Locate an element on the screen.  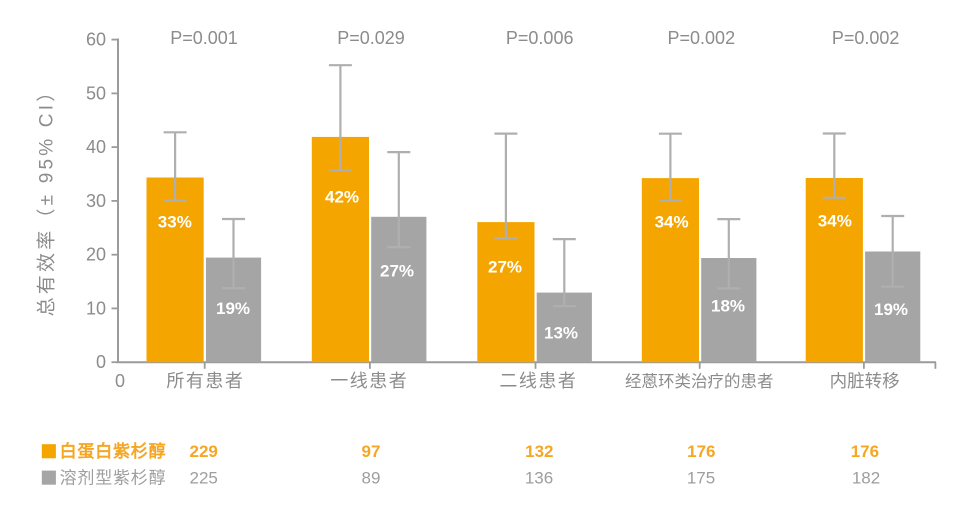
svg-text: 20 is located at coordinates (96, 255).